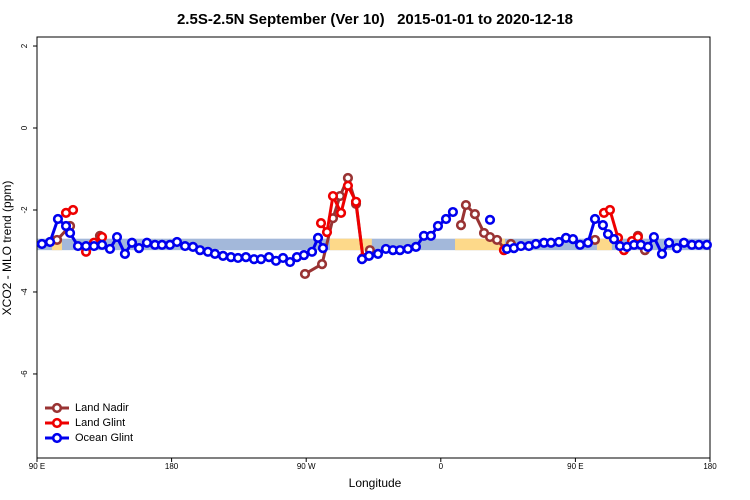 Image resolution: width=750 pixels, height=500 pixels. Describe the element at coordinates (24, 210) in the screenshot. I see `y-tick-label: -2` at that location.